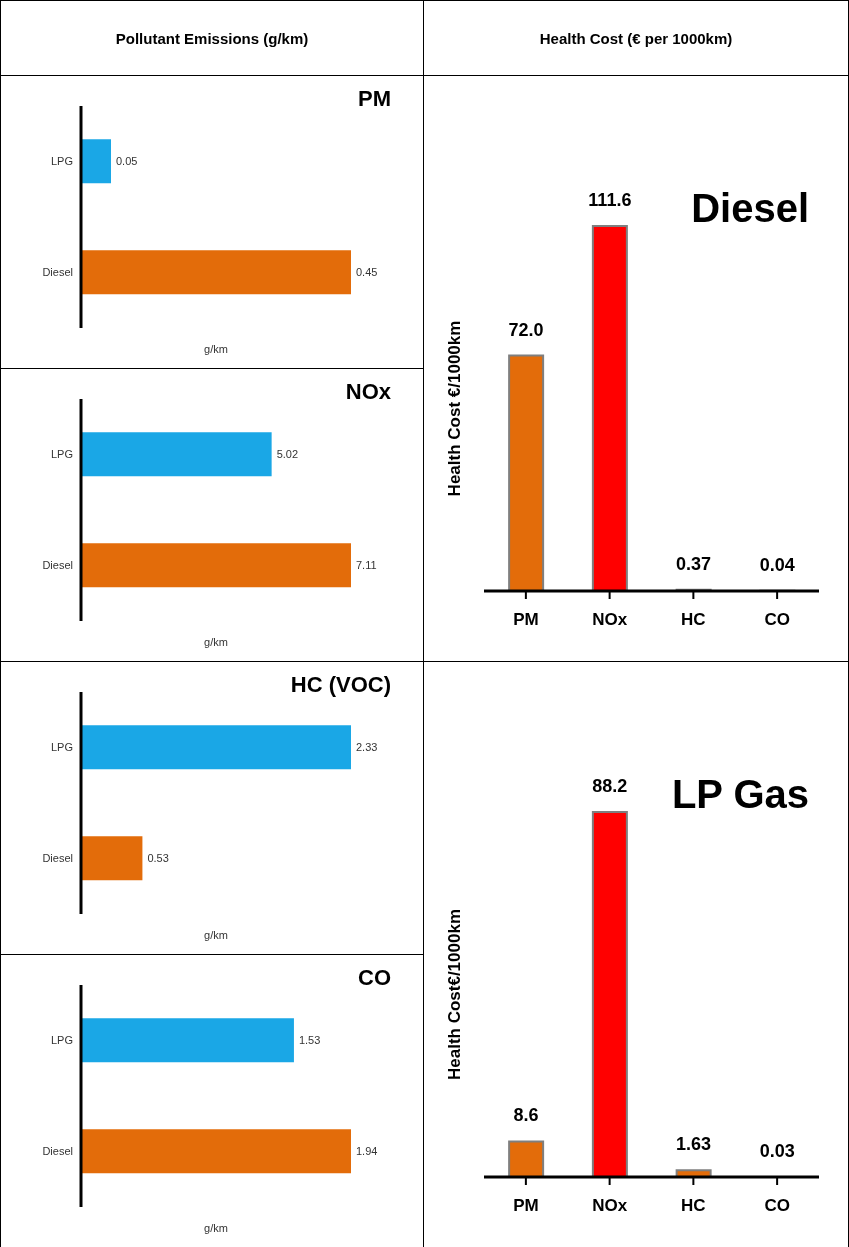 The height and width of the screenshot is (1247, 849). What do you see at coordinates (526, 1115) in the screenshot?
I see `data-label: 8.6` at bounding box center [526, 1115].